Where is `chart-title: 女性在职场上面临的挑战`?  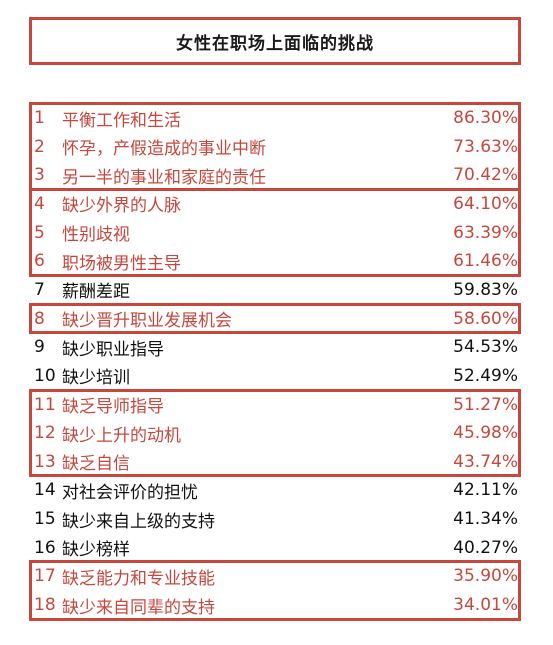 chart-title: 女性在职场上面临的挑战 is located at coordinates (275, 43).